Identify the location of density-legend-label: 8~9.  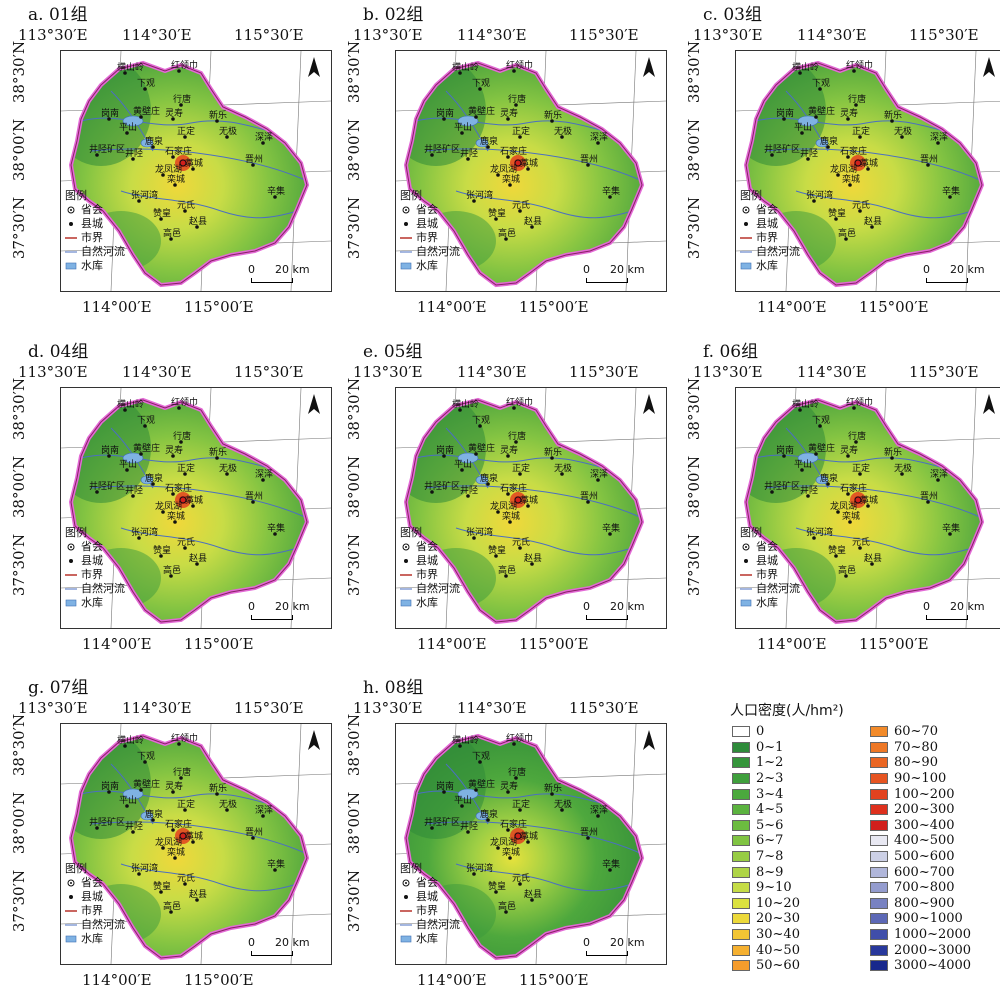
(770, 872).